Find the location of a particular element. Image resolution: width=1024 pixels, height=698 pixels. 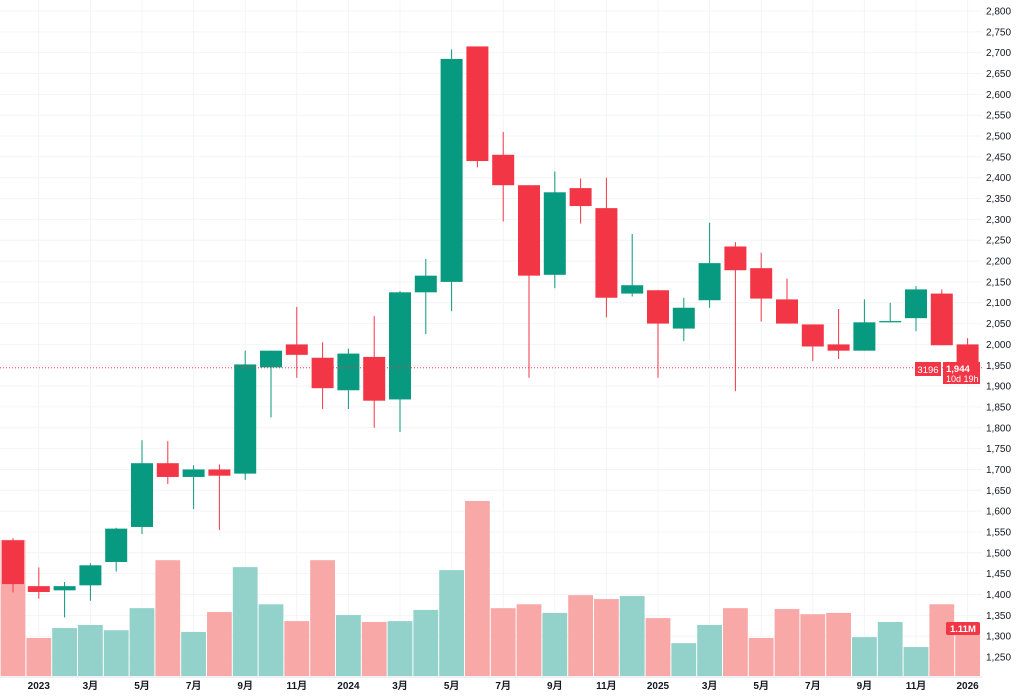

y-tick-label: 2,250 is located at coordinates (998, 241).